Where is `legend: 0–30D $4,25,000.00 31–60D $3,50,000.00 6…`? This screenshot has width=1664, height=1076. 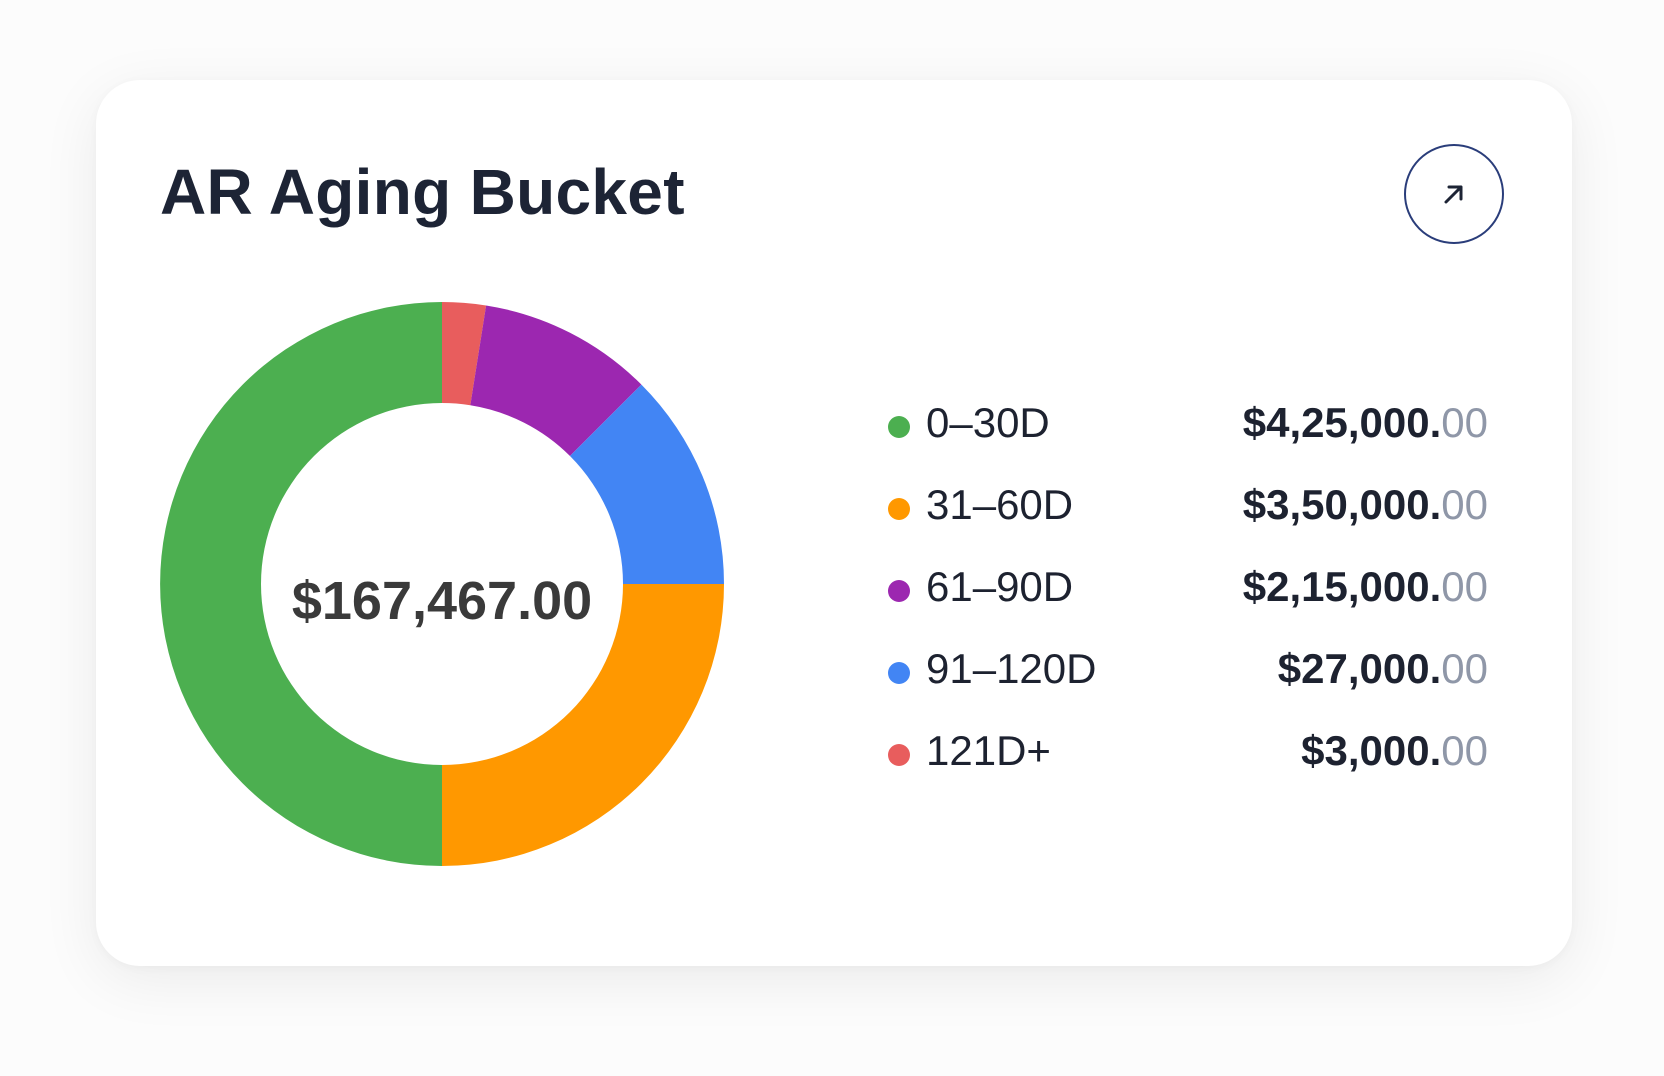
legend: 0–30D $4,25,000.00 31–60D $3,50,000.00 6… is located at coordinates (1188, 589).